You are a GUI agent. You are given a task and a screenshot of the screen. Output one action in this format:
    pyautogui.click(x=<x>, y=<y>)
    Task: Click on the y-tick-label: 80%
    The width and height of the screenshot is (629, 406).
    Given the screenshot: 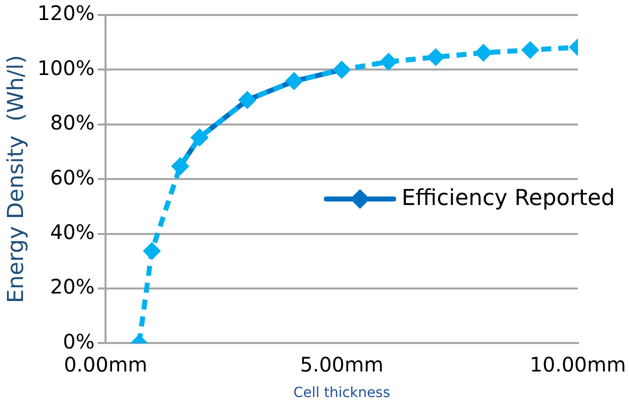 What is the action you would take?
    pyautogui.click(x=72, y=122)
    